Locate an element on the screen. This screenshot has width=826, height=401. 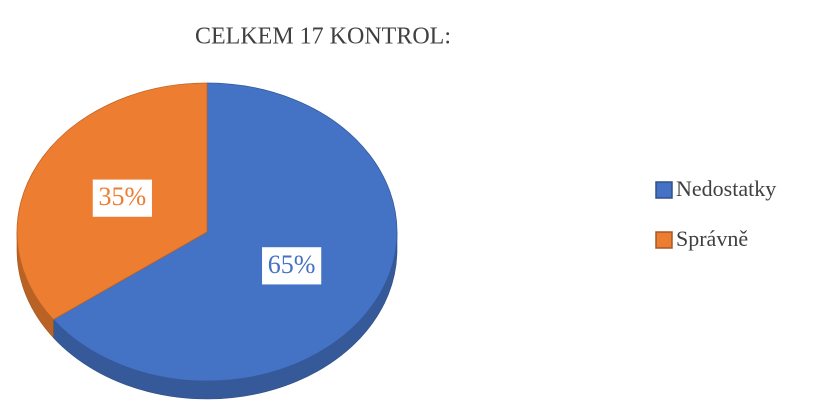
data-label: 65% is located at coordinates (292, 264).